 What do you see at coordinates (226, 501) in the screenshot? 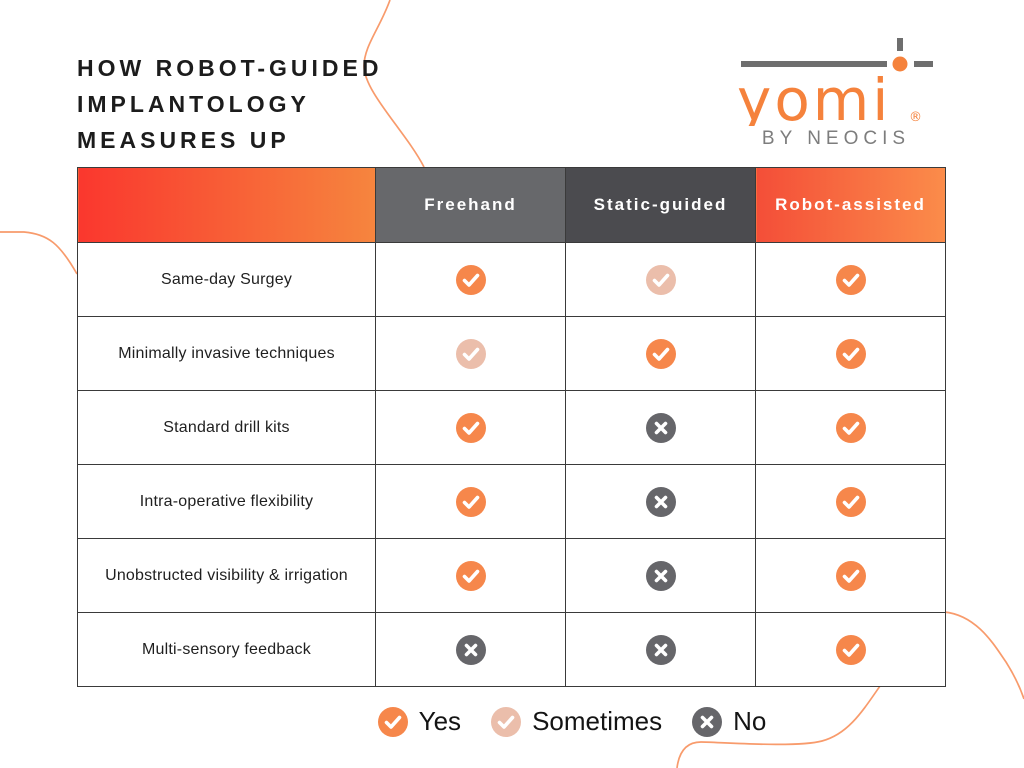
I see `row-label: Intra-operative flexibility` at bounding box center [226, 501].